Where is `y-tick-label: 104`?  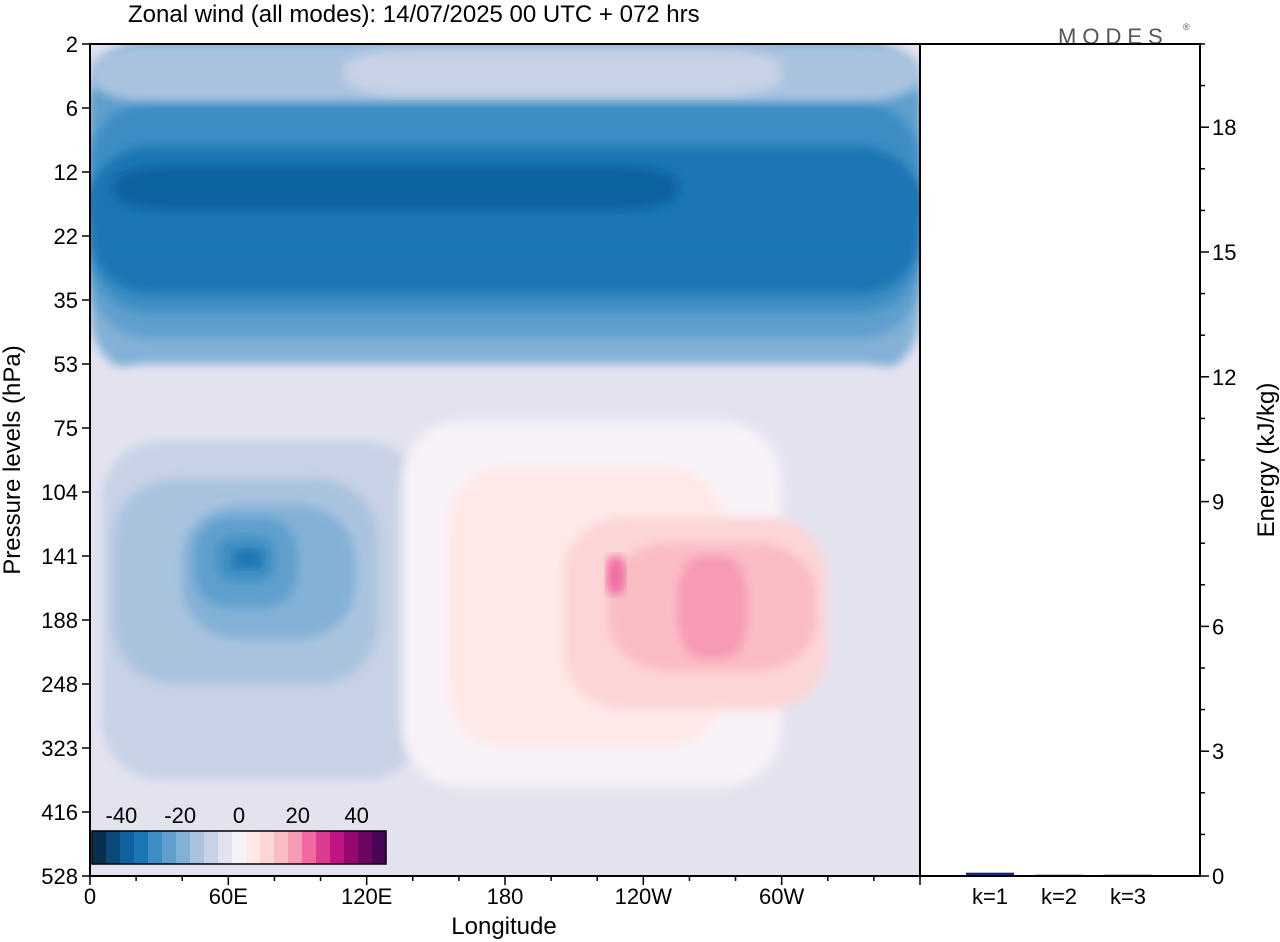 y-tick-label: 104 is located at coordinates (59, 492).